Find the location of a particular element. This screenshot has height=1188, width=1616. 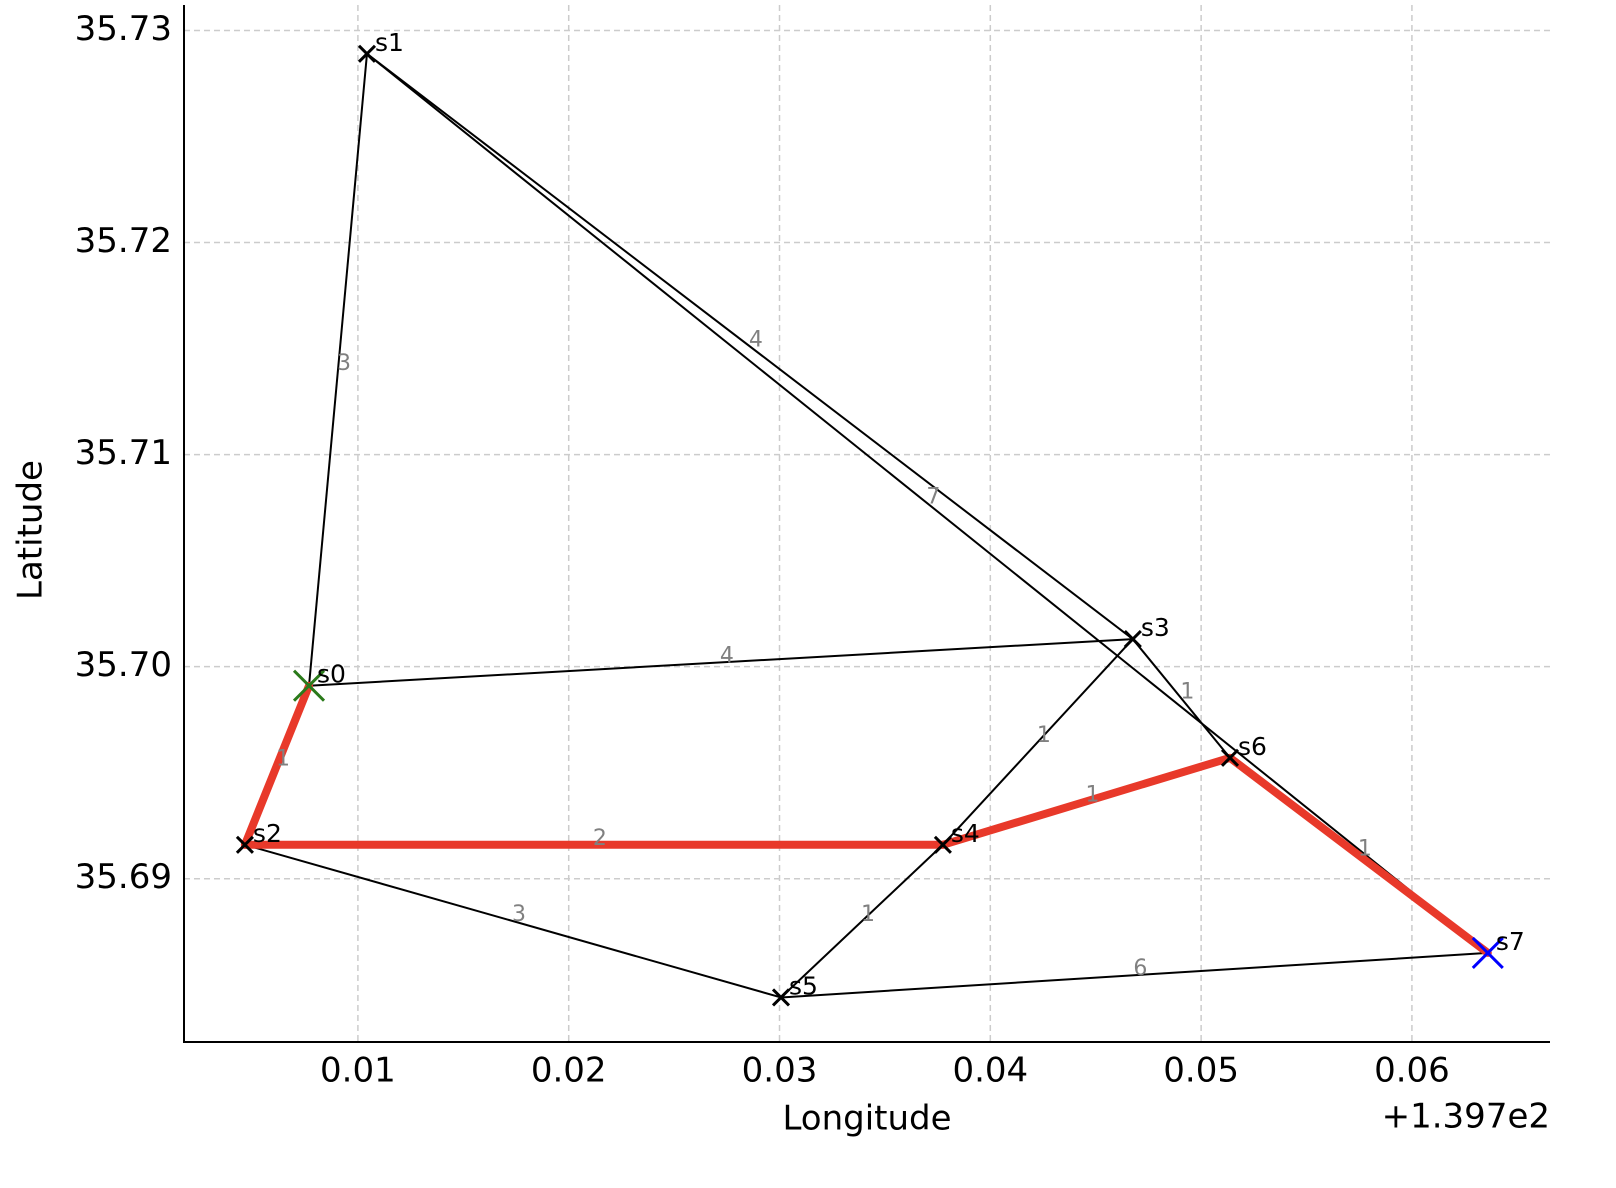

node-label: s3 is located at coordinates (1155, 627).